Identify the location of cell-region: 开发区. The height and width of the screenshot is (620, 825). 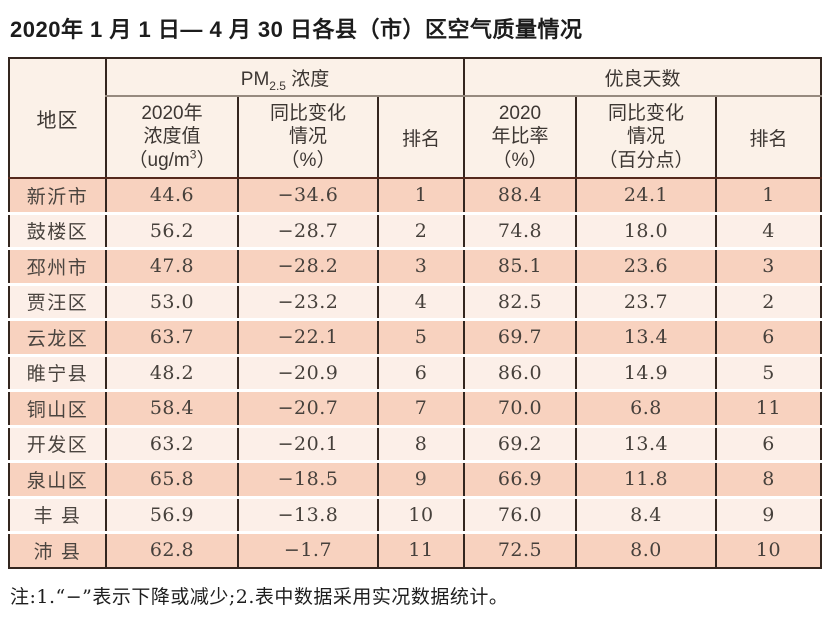
(57, 444).